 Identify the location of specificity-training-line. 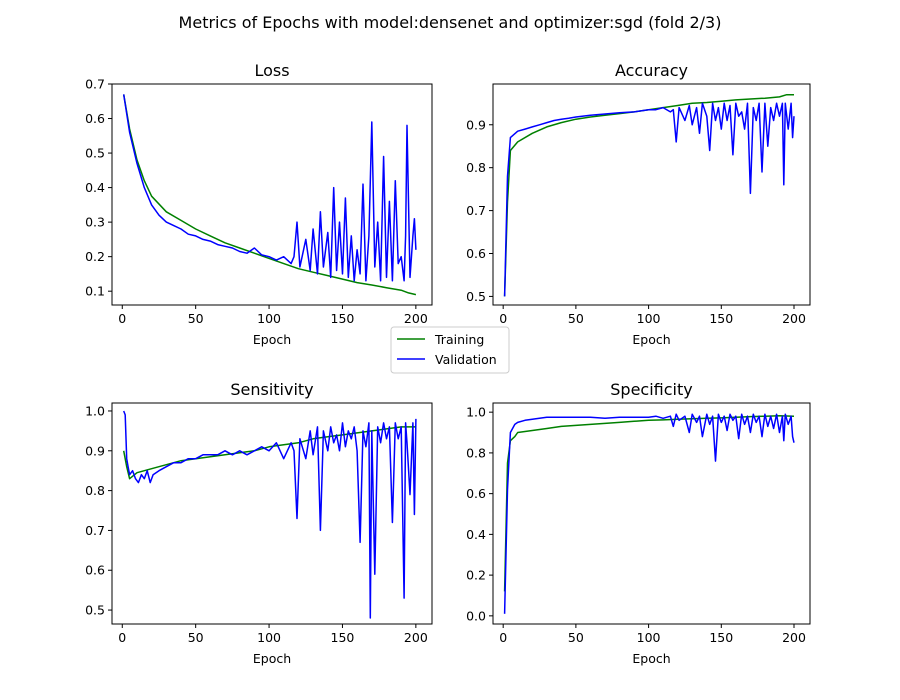
(649, 503).